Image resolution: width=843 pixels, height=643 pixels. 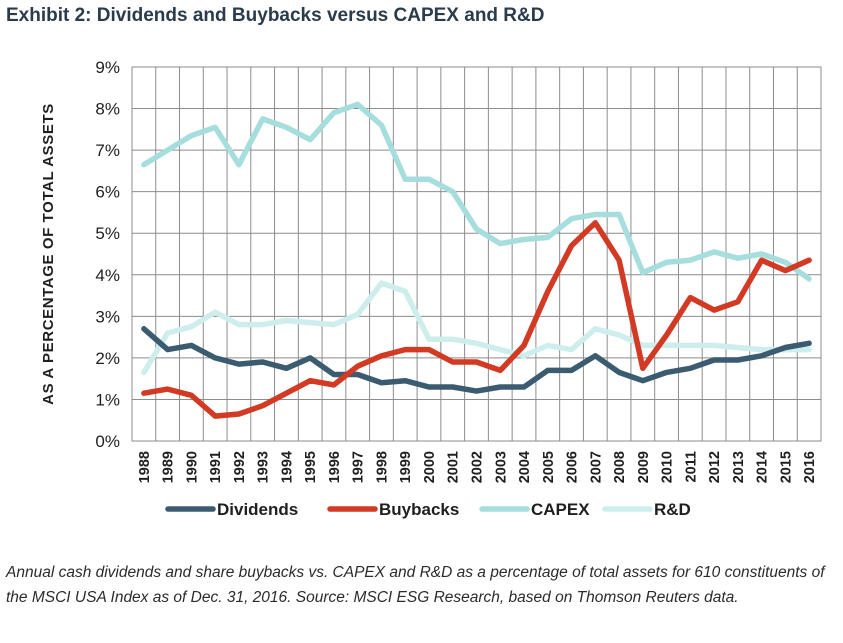 What do you see at coordinates (145, 467) in the screenshot?
I see `x-tick-label: 1988` at bounding box center [145, 467].